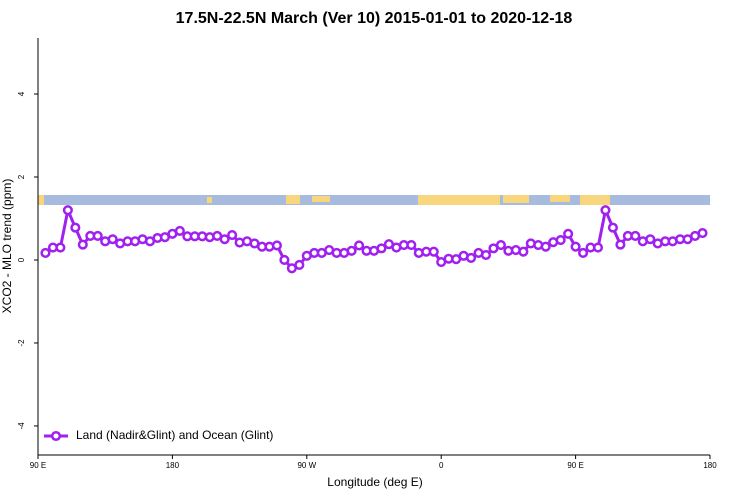 The image size is (750, 500). I want to click on y-axis-title: XCO2 - MLO trend (ppm), so click(7, 246).